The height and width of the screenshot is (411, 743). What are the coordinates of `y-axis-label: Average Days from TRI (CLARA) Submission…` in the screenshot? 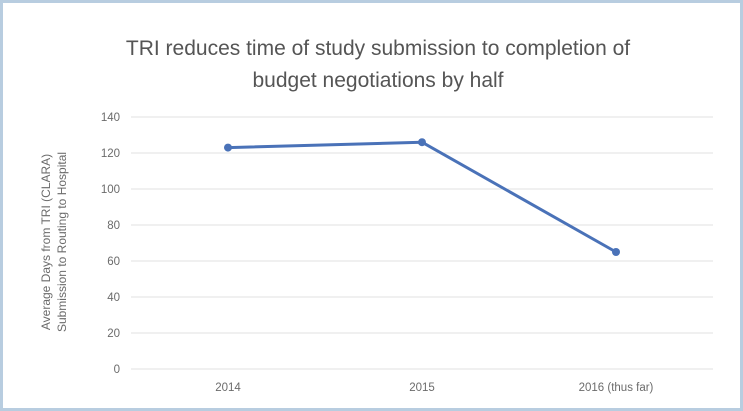 It's located at (54, 242).